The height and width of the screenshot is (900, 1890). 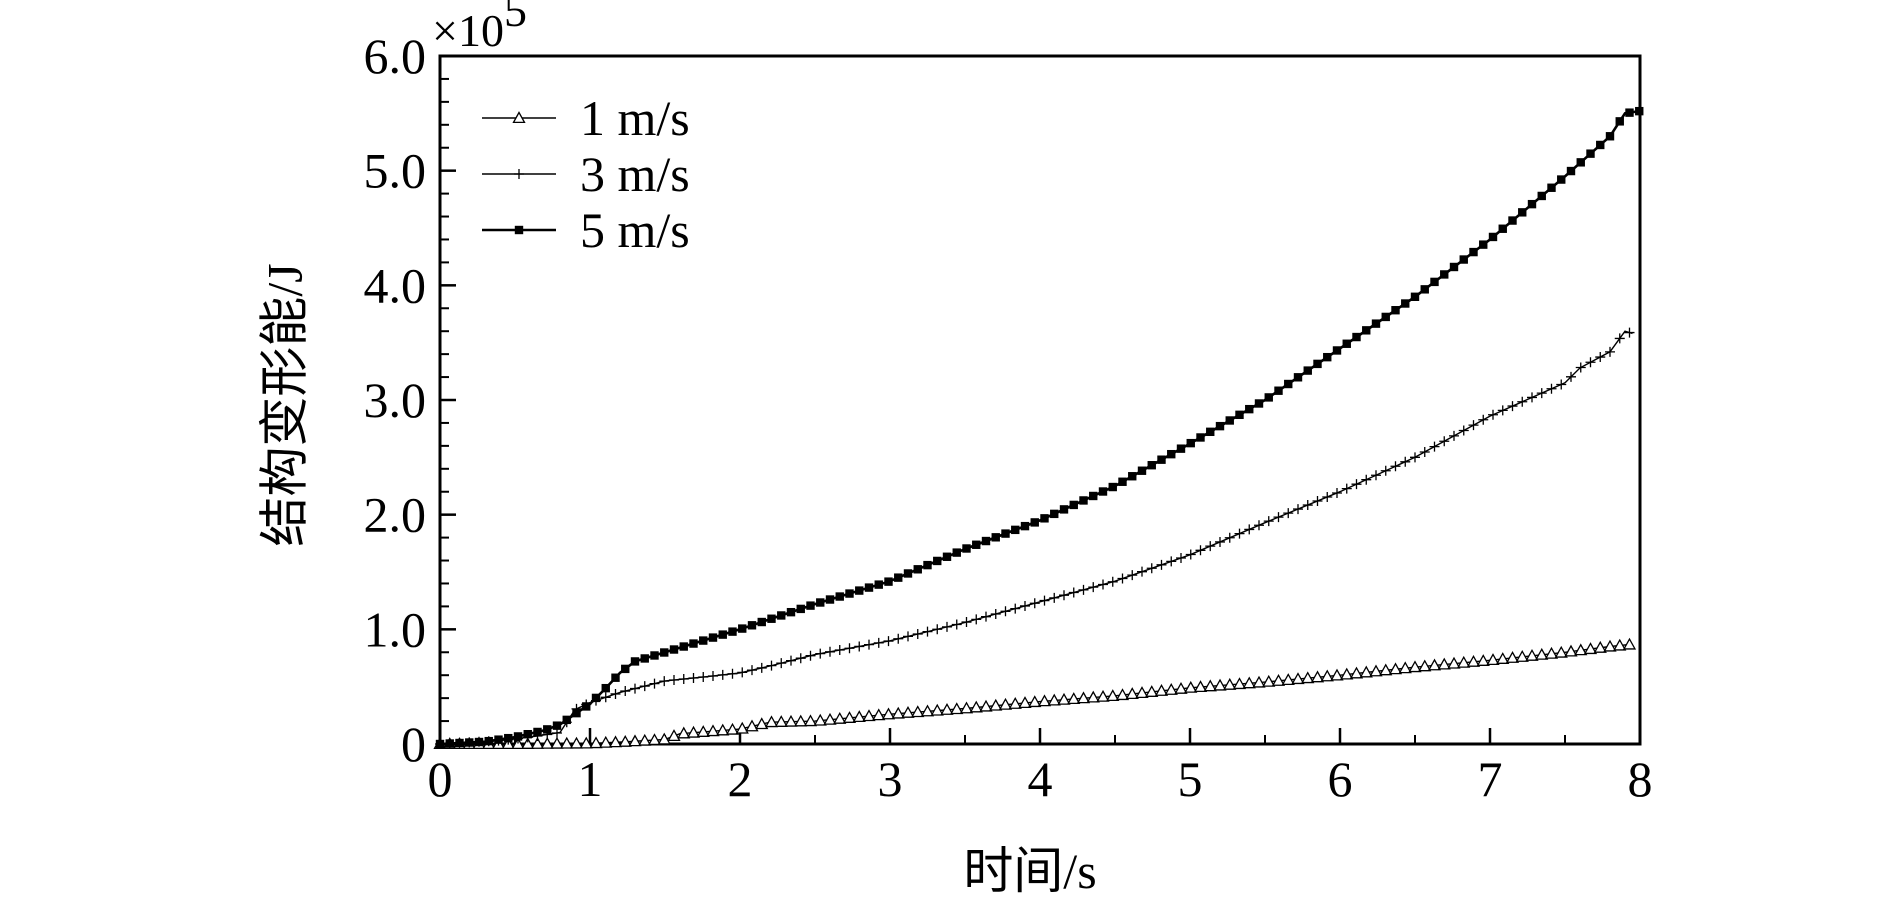 I want to click on x-tick-label: 3, so click(x=890, y=779).